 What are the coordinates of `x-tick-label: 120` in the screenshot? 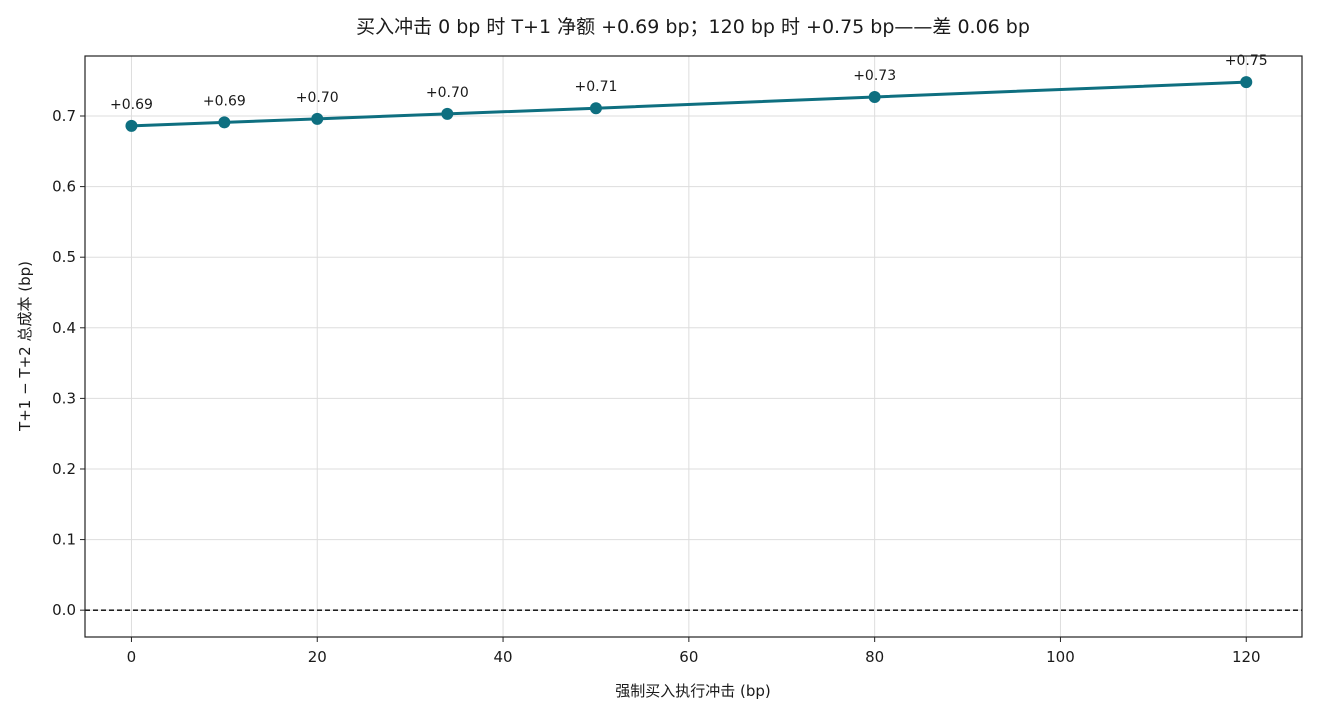 It's located at (1246, 657).